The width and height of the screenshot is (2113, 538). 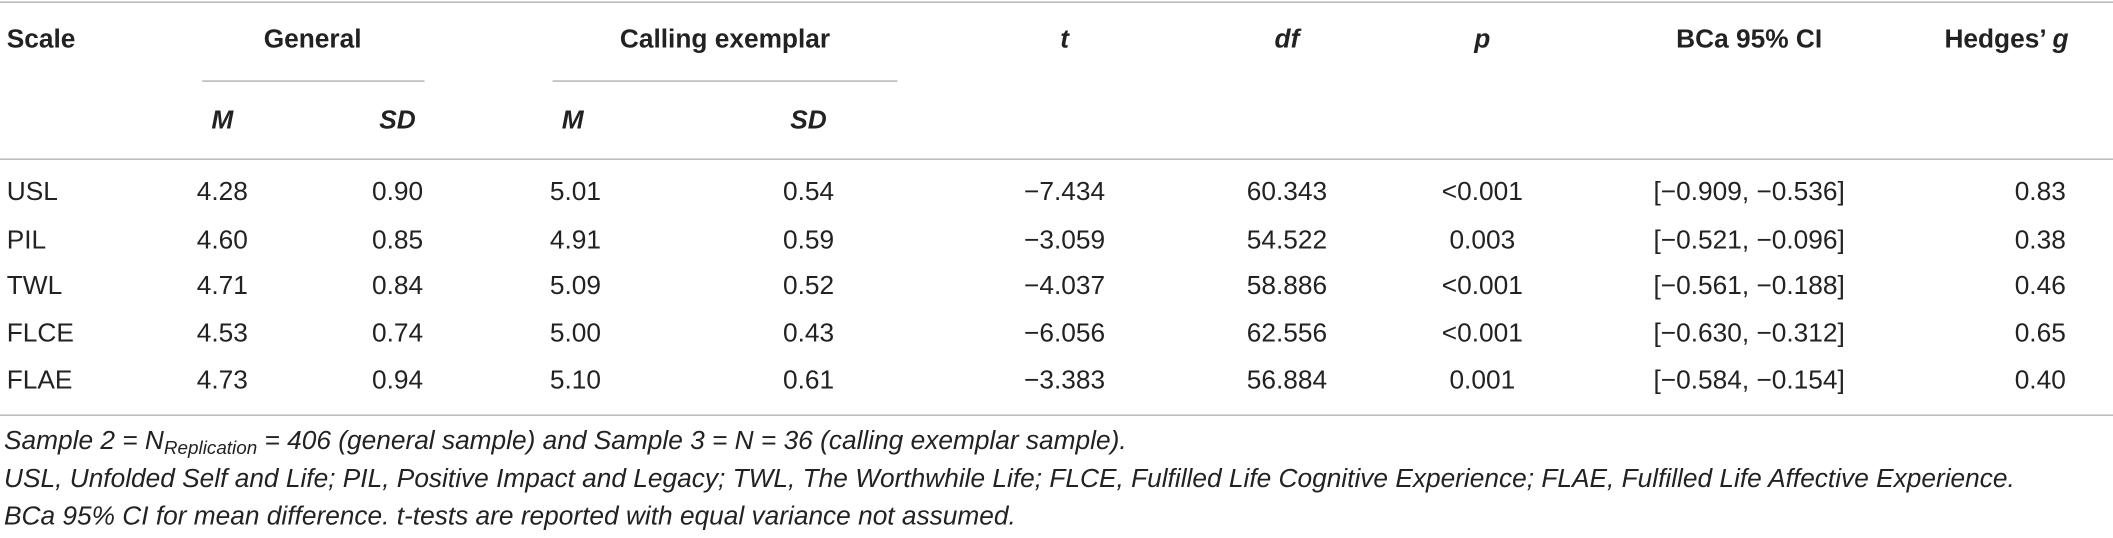 I want to click on note-subscript: Replication, so click(x=210, y=447).